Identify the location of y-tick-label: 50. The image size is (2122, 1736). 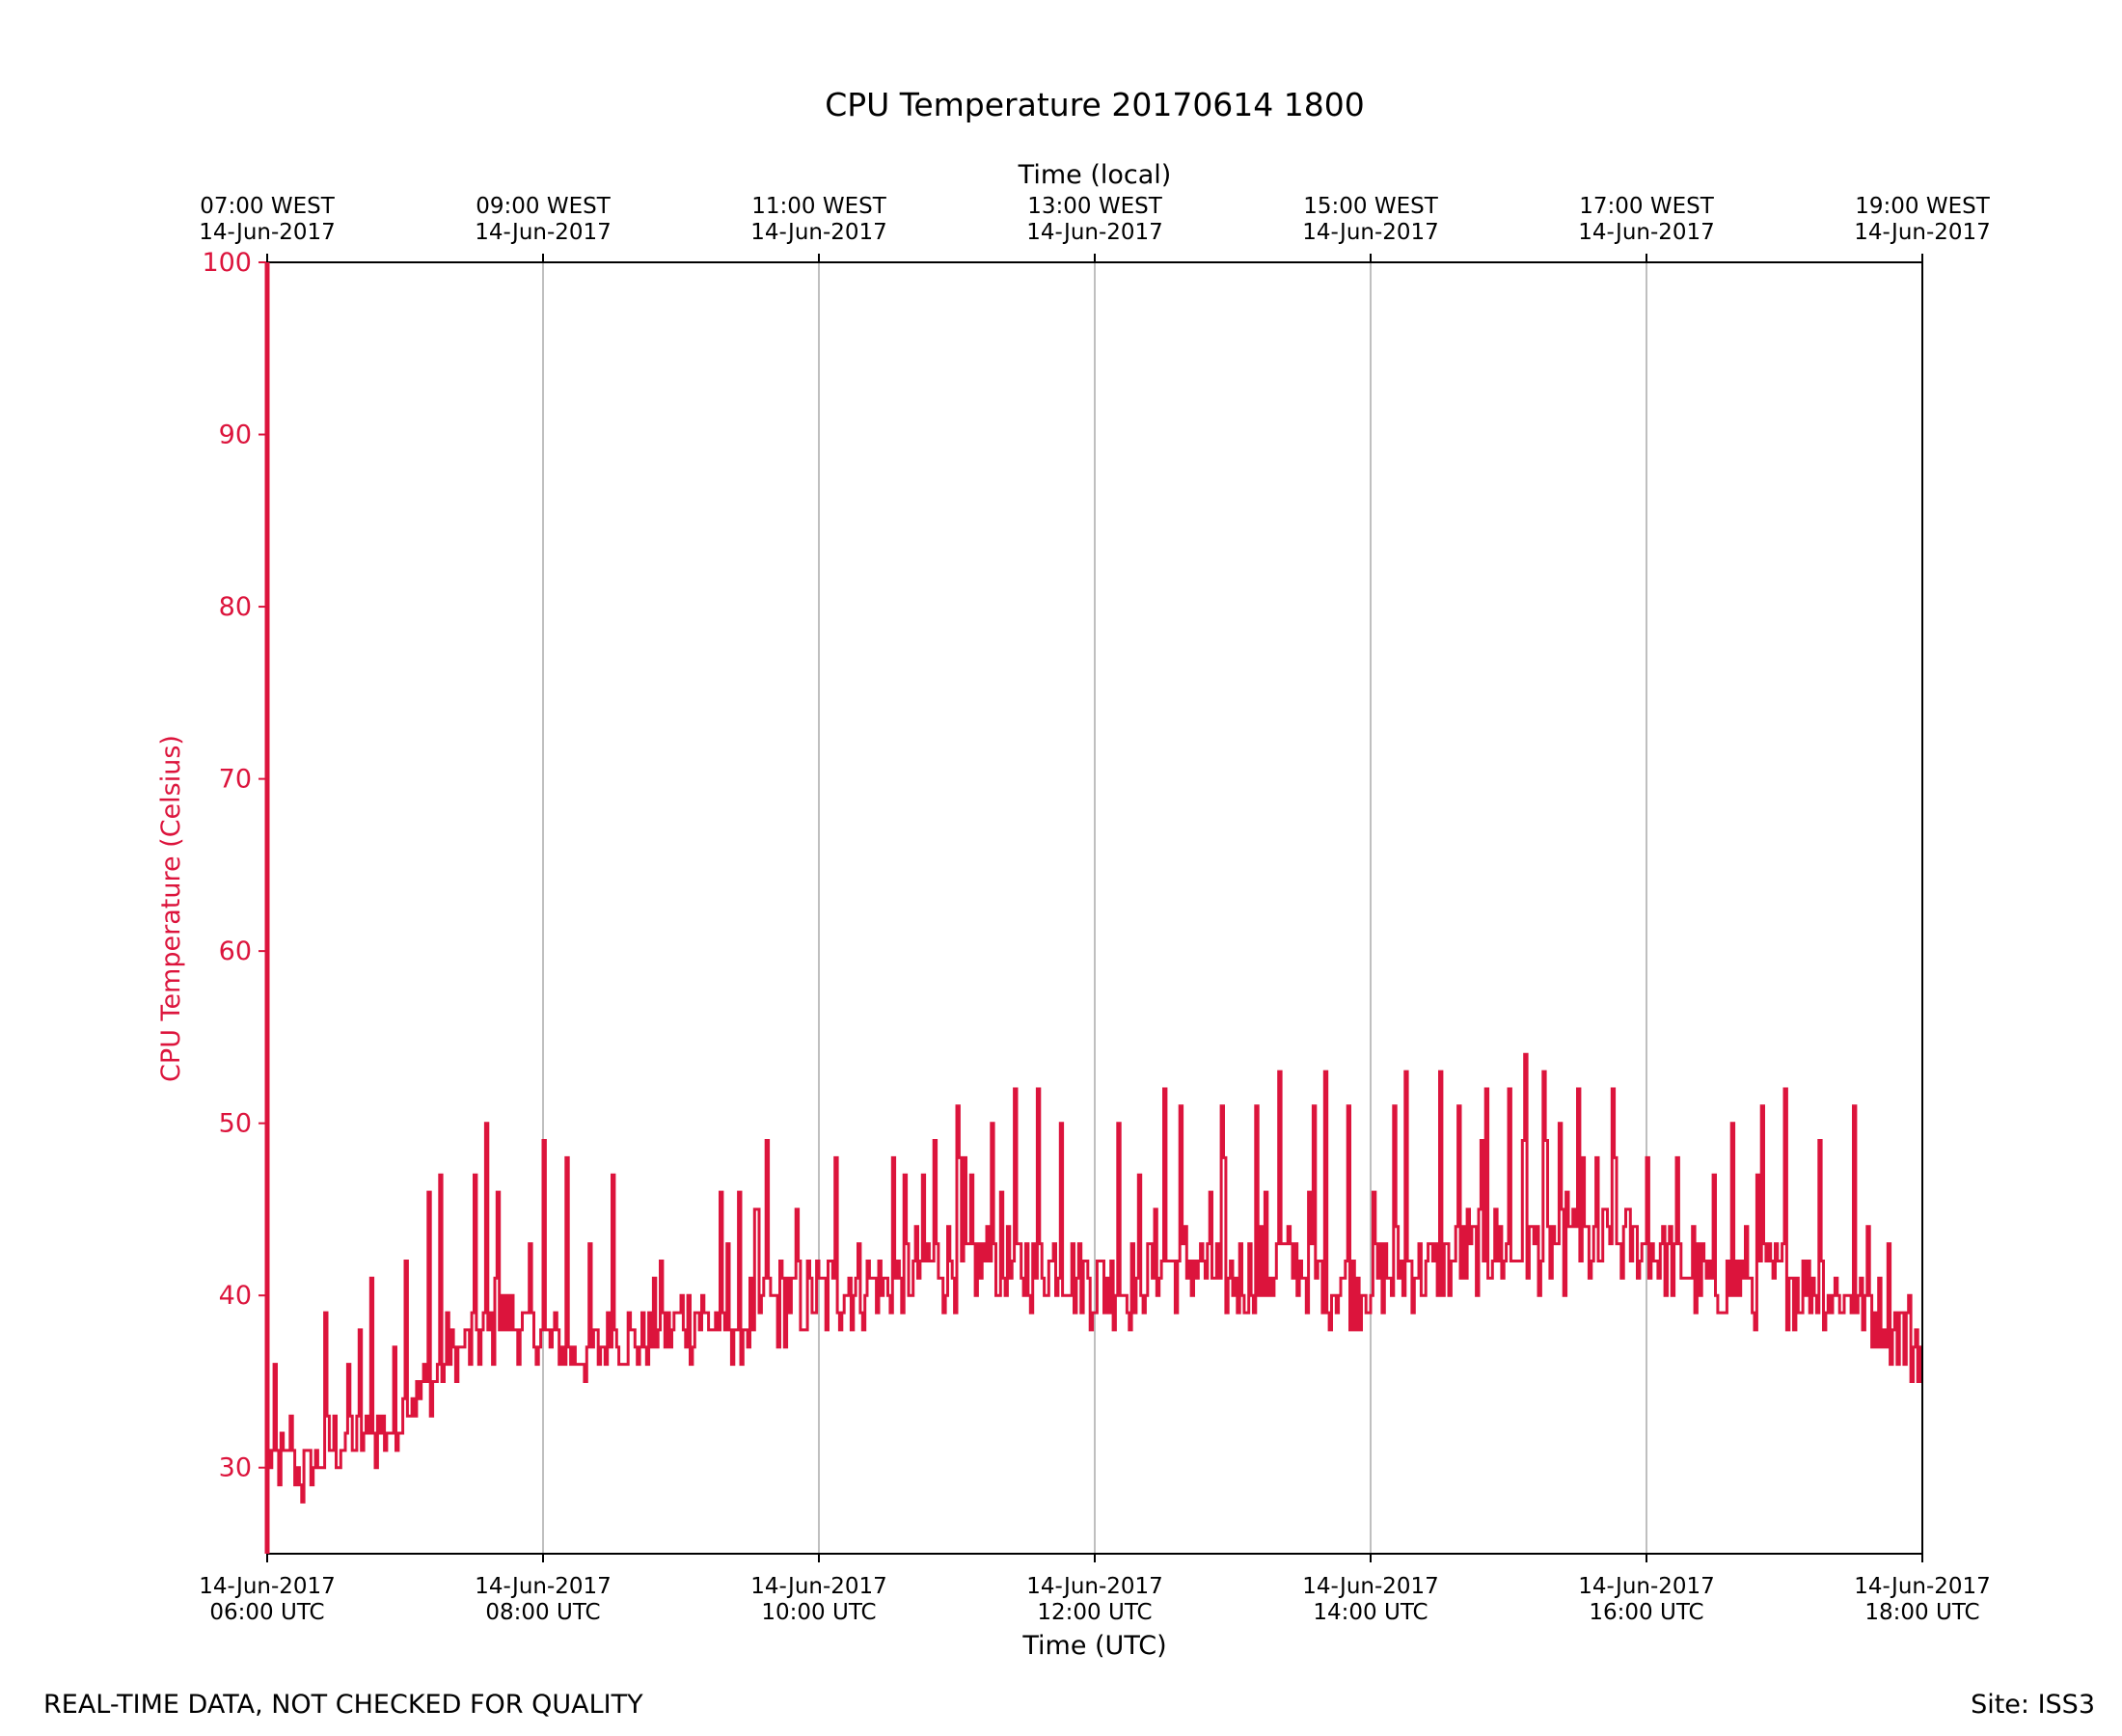
(236, 1124).